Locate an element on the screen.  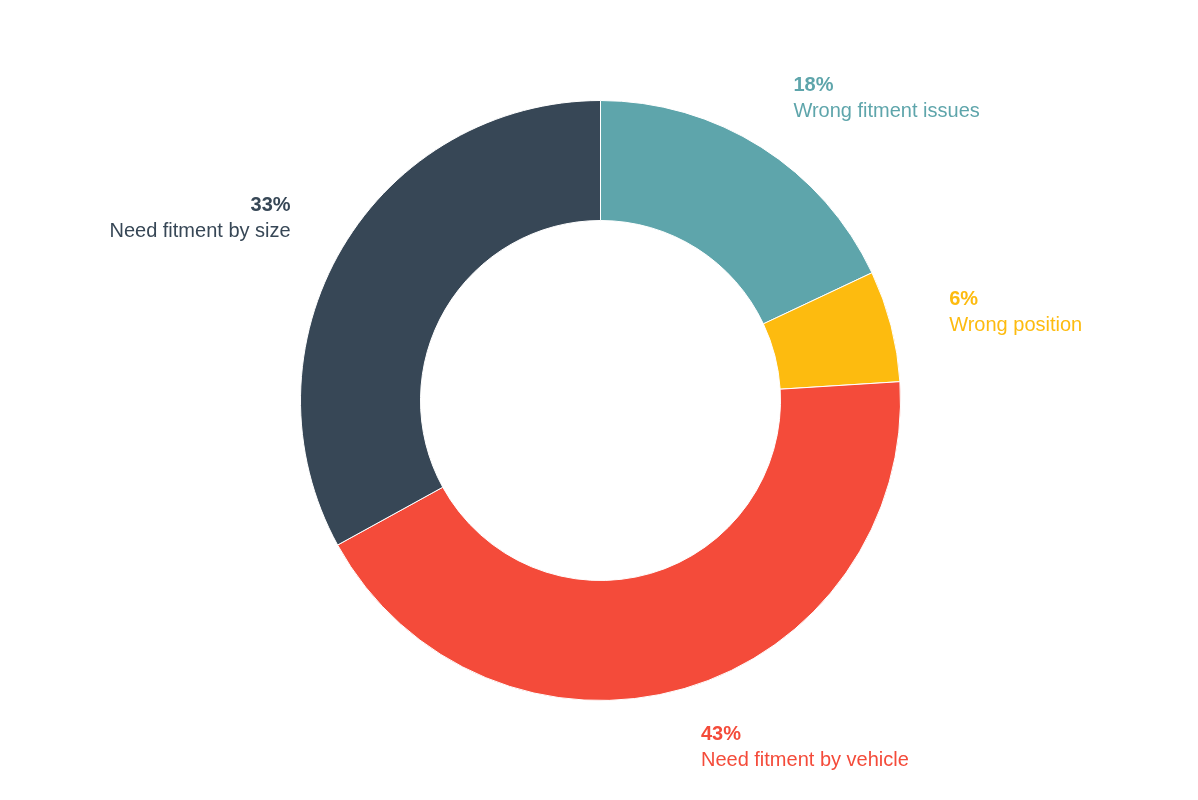
data-label: 43% is located at coordinates (721, 733).